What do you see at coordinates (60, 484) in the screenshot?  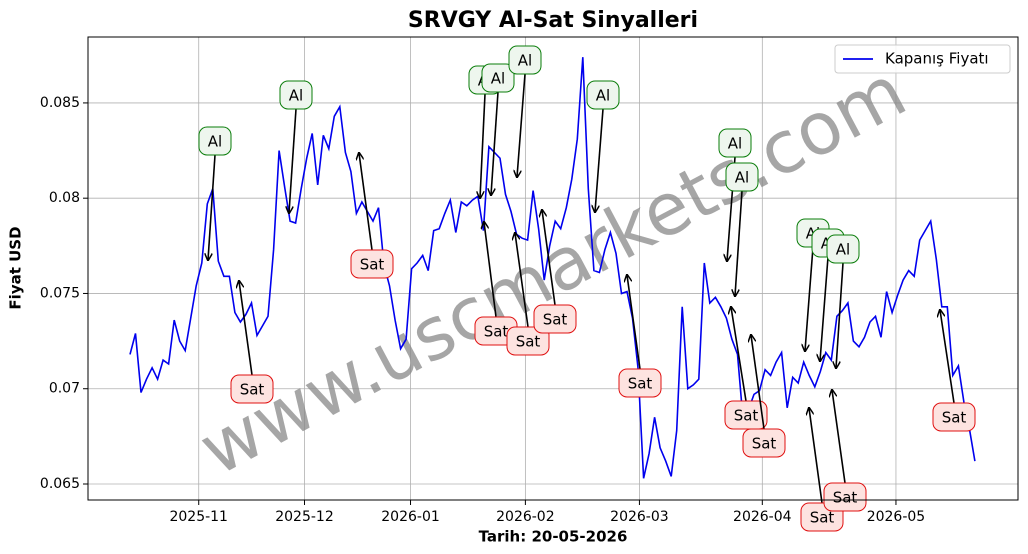 I see `y-tick-label: 0.065` at bounding box center [60, 484].